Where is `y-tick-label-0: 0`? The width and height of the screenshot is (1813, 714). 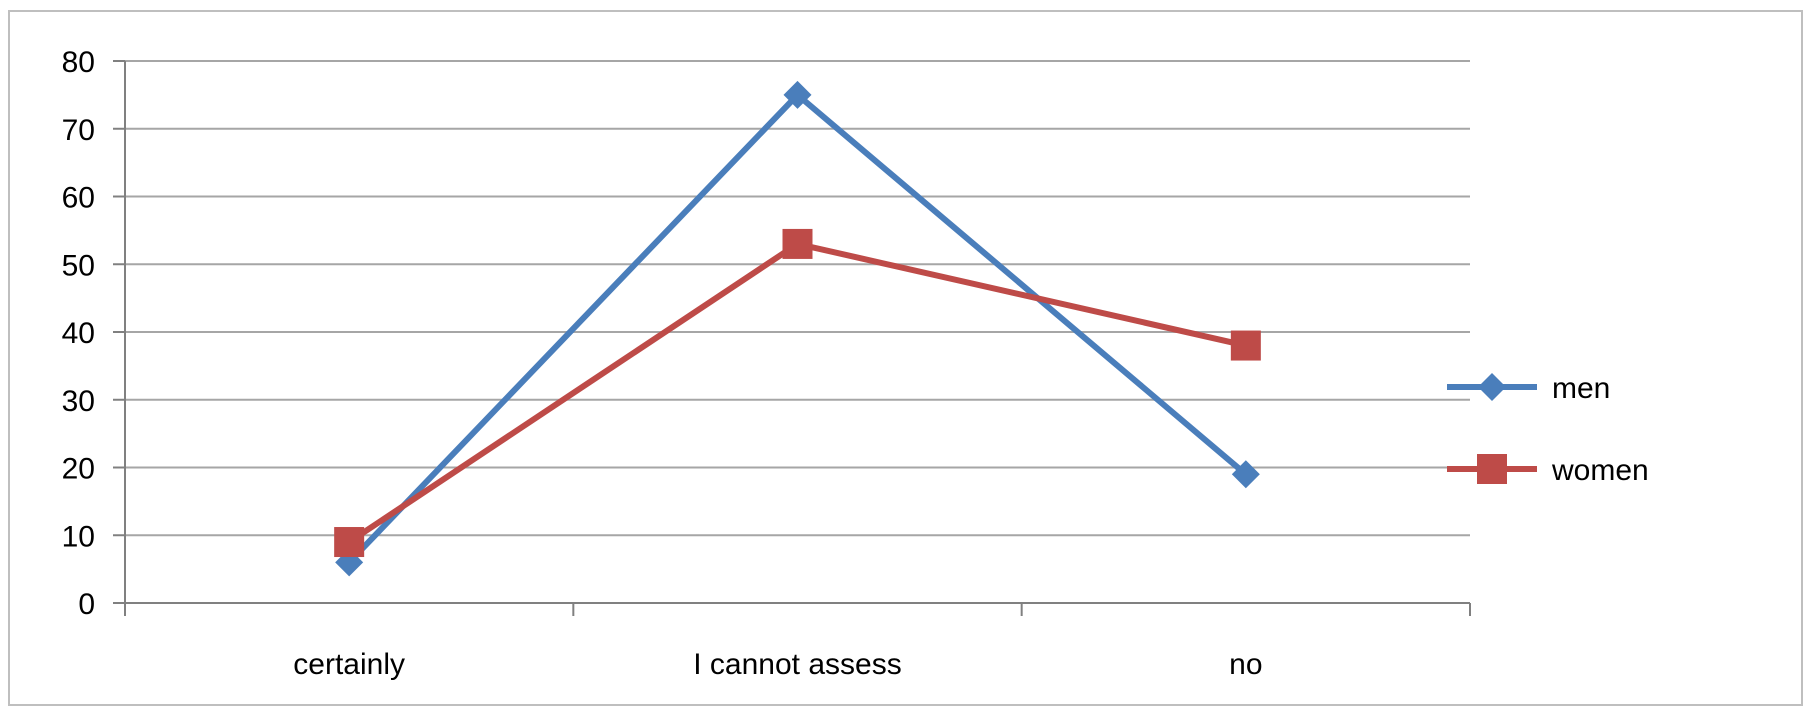
y-tick-label-0: 0 is located at coordinates (86, 604).